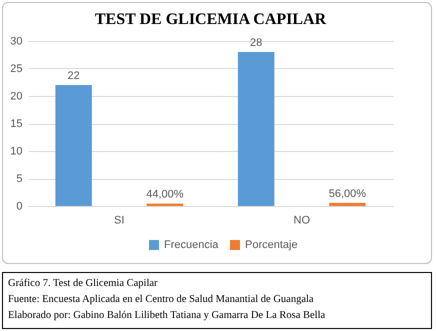 This screenshot has height=331, width=436. I want to click on y-tick-label: 15, so click(16, 124).